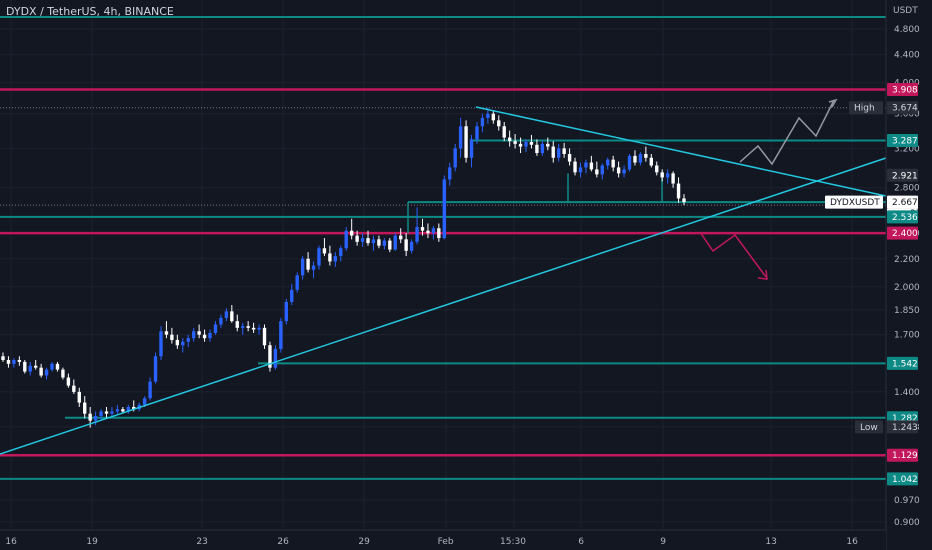 This screenshot has height=550, width=932. What do you see at coordinates (443, 539) in the screenshot?
I see `time-axis: 16 19 23 26 29 Feb 15:30 6 9 13 16` at bounding box center [443, 539].